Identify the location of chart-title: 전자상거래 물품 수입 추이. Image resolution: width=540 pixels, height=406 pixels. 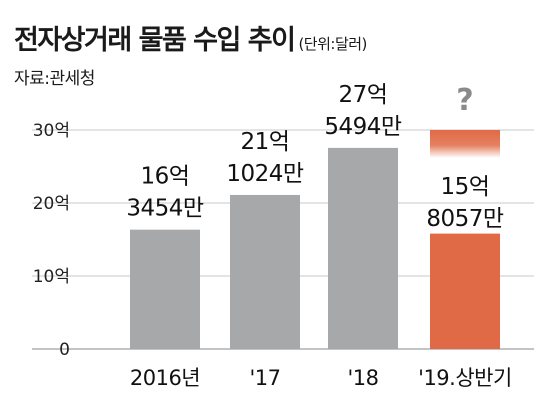
(155, 40).